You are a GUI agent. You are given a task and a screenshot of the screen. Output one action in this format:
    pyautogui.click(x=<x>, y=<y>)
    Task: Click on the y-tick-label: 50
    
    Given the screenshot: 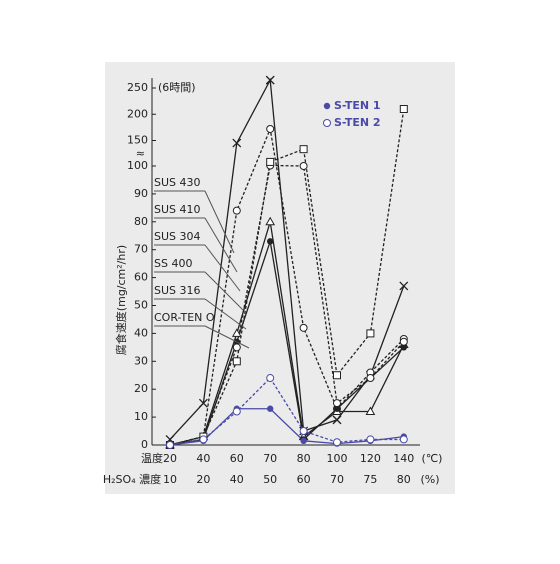 What is the action you would take?
    pyautogui.click(x=141, y=305)
    